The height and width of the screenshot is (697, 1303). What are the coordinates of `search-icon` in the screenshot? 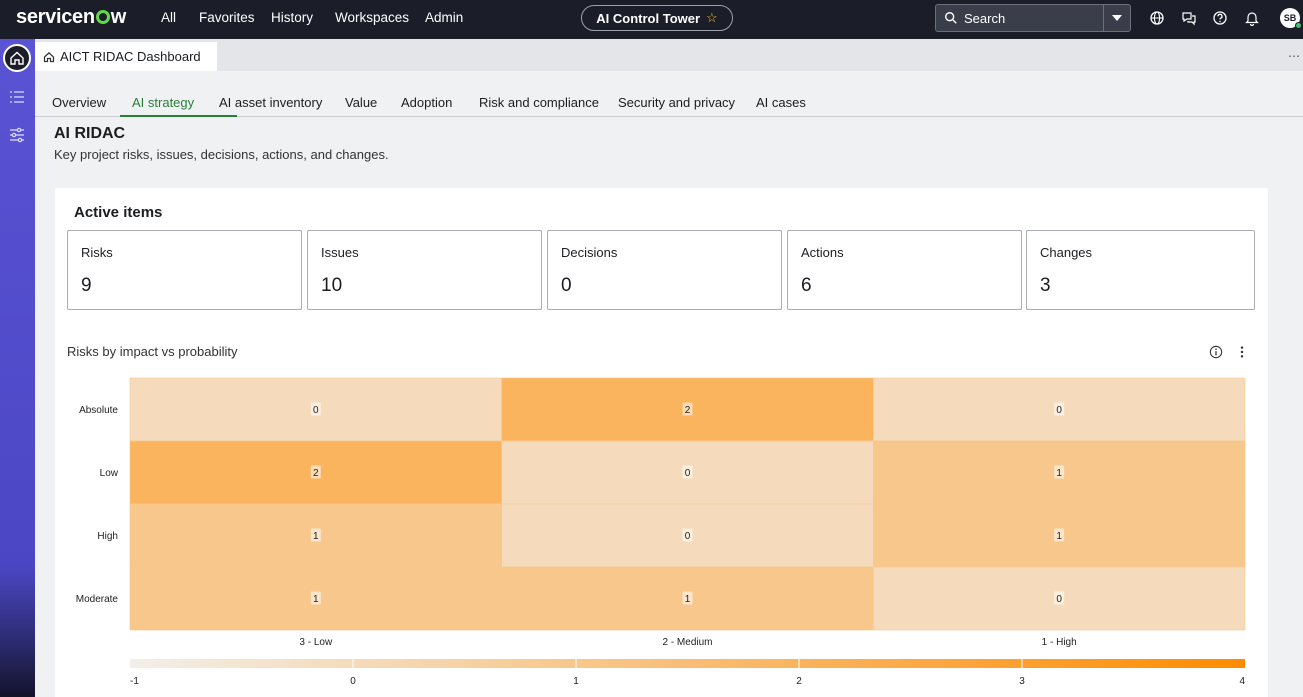 It's located at (951, 18).